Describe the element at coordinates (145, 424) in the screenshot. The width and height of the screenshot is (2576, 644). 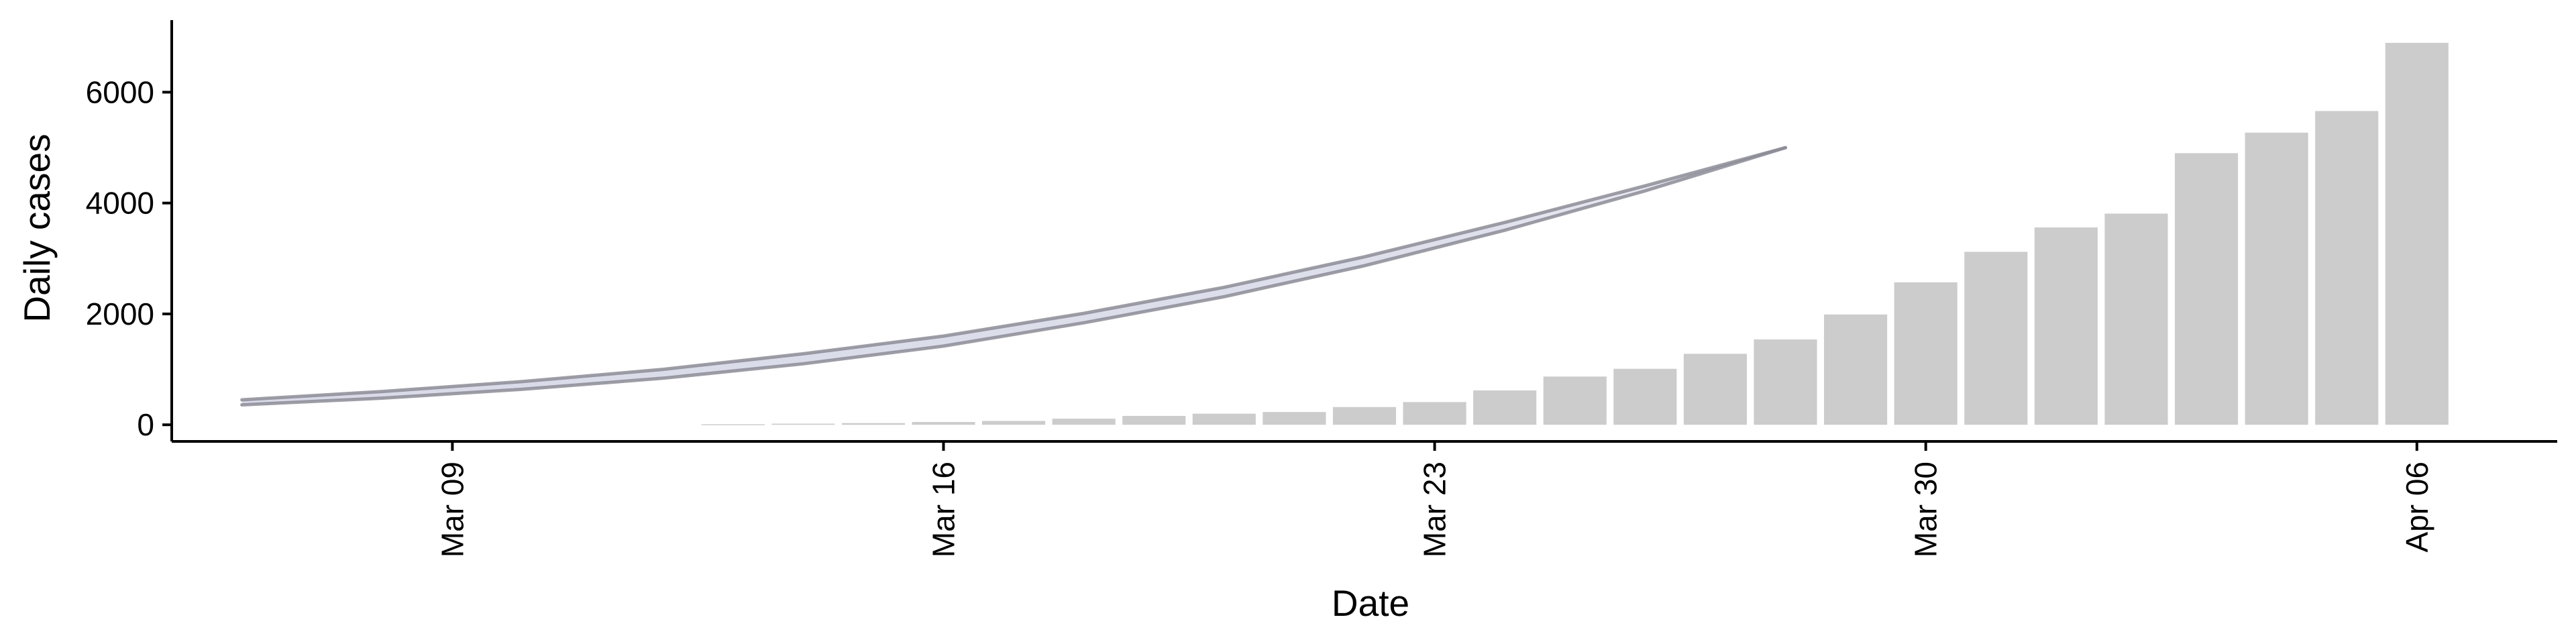
I see `y-tick-label: 0` at that location.